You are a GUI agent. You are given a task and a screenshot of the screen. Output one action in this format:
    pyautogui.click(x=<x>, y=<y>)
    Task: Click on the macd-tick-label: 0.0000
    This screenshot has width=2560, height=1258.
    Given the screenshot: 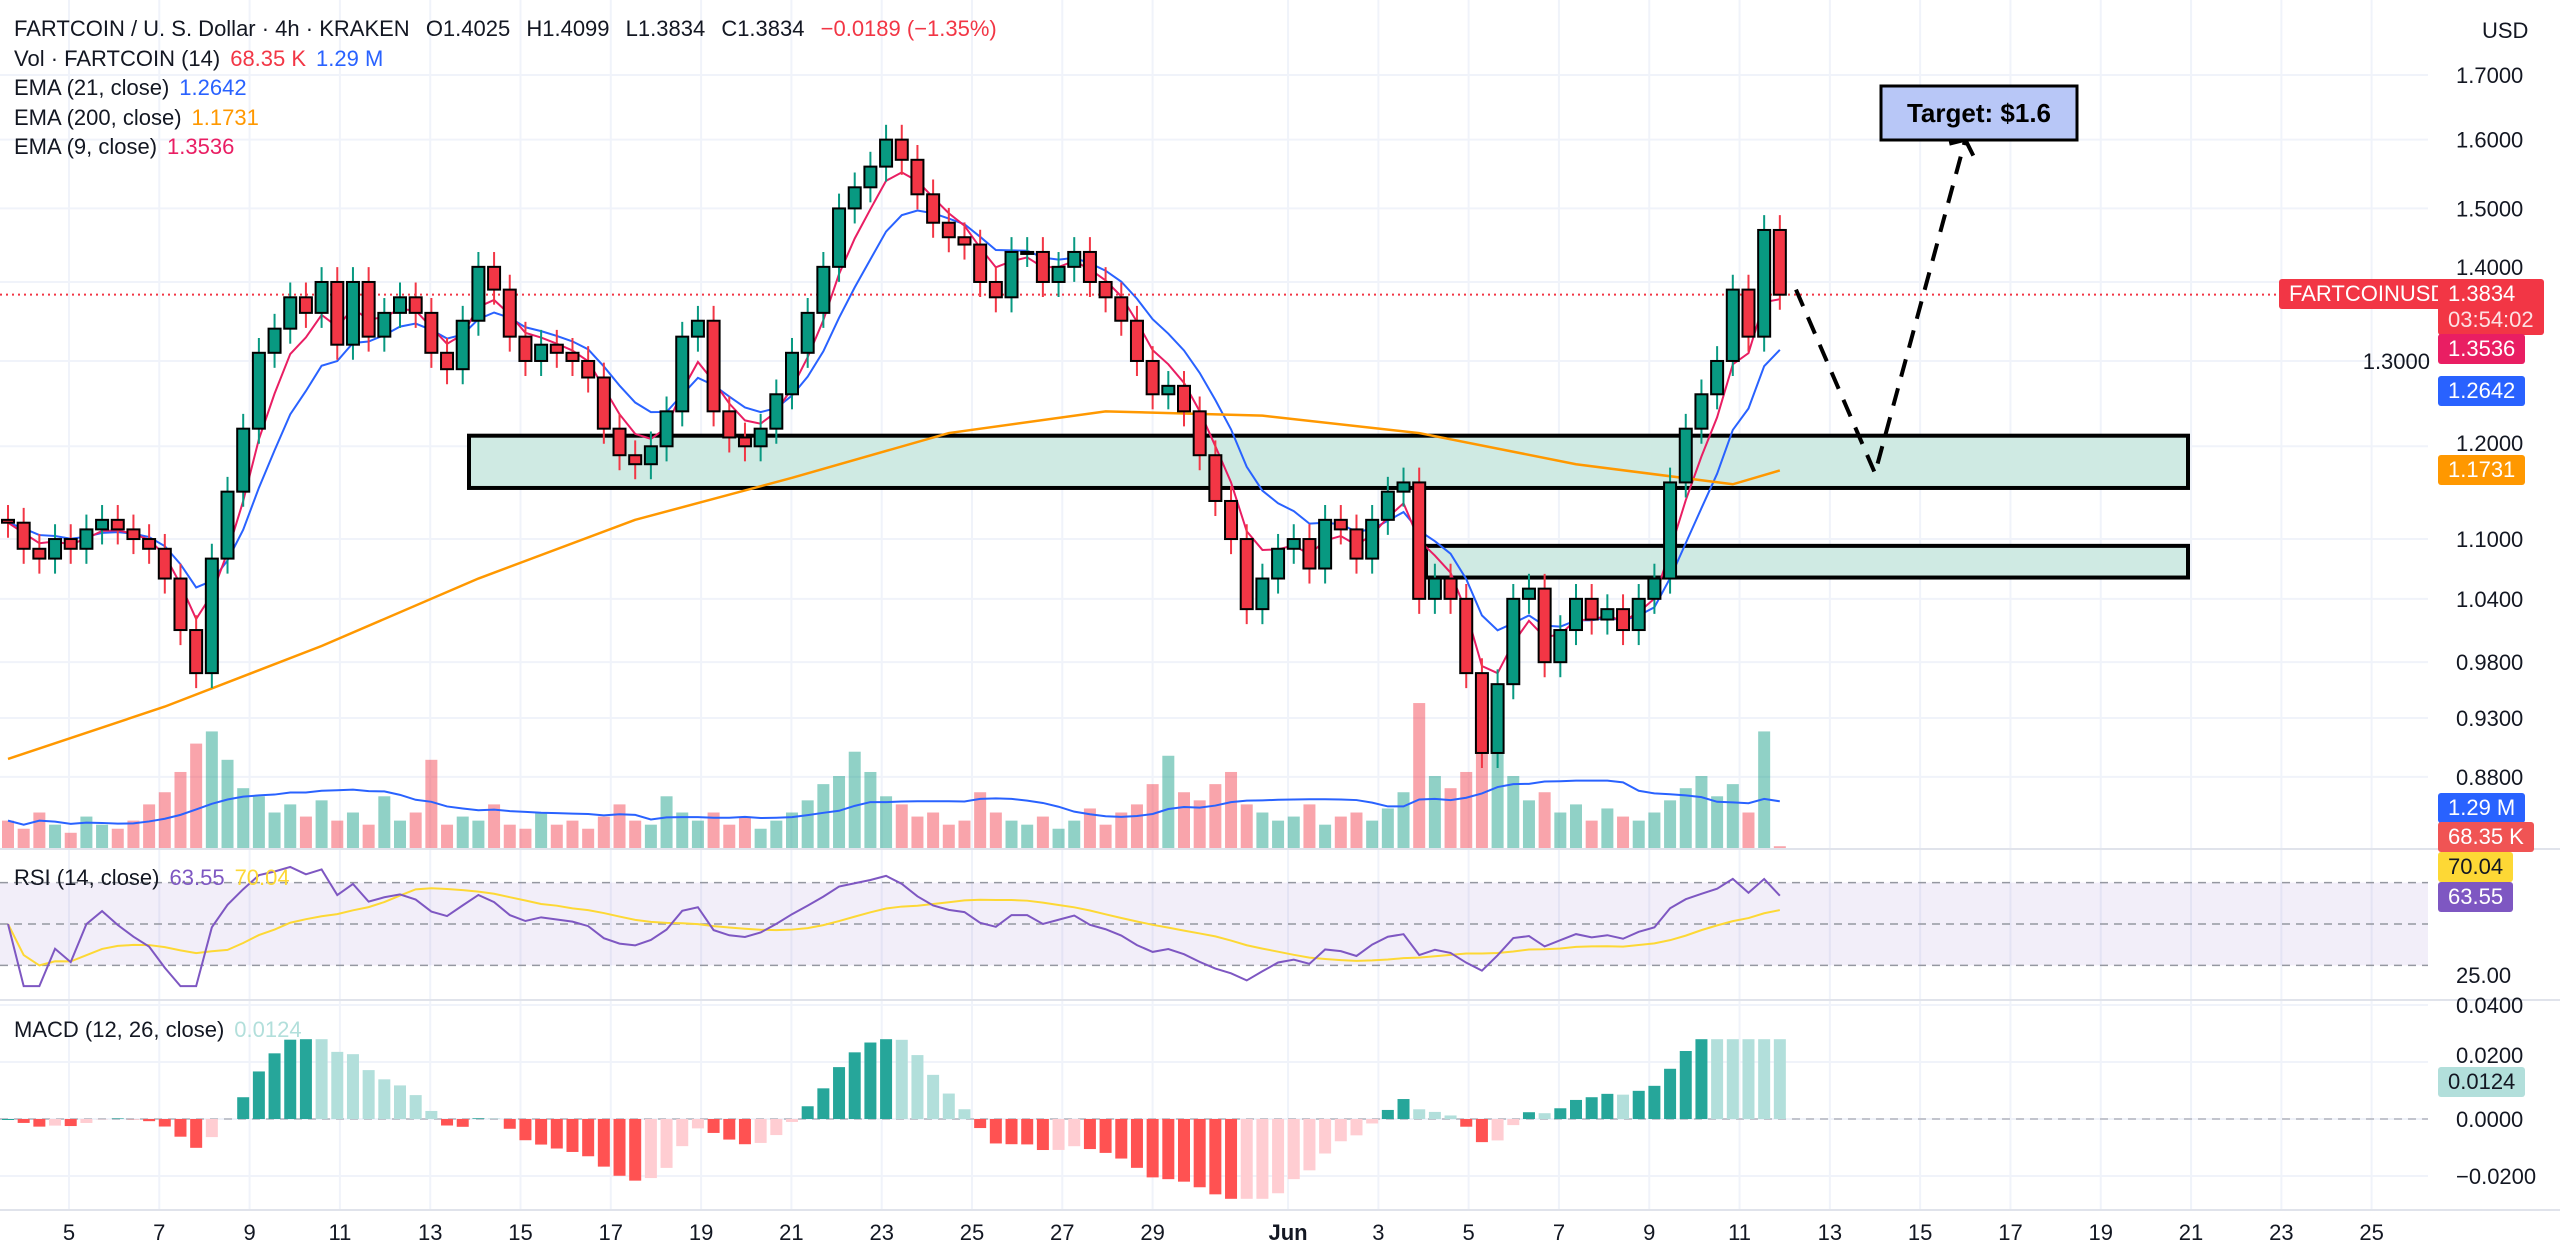 What is the action you would take?
    pyautogui.click(x=2489, y=1119)
    